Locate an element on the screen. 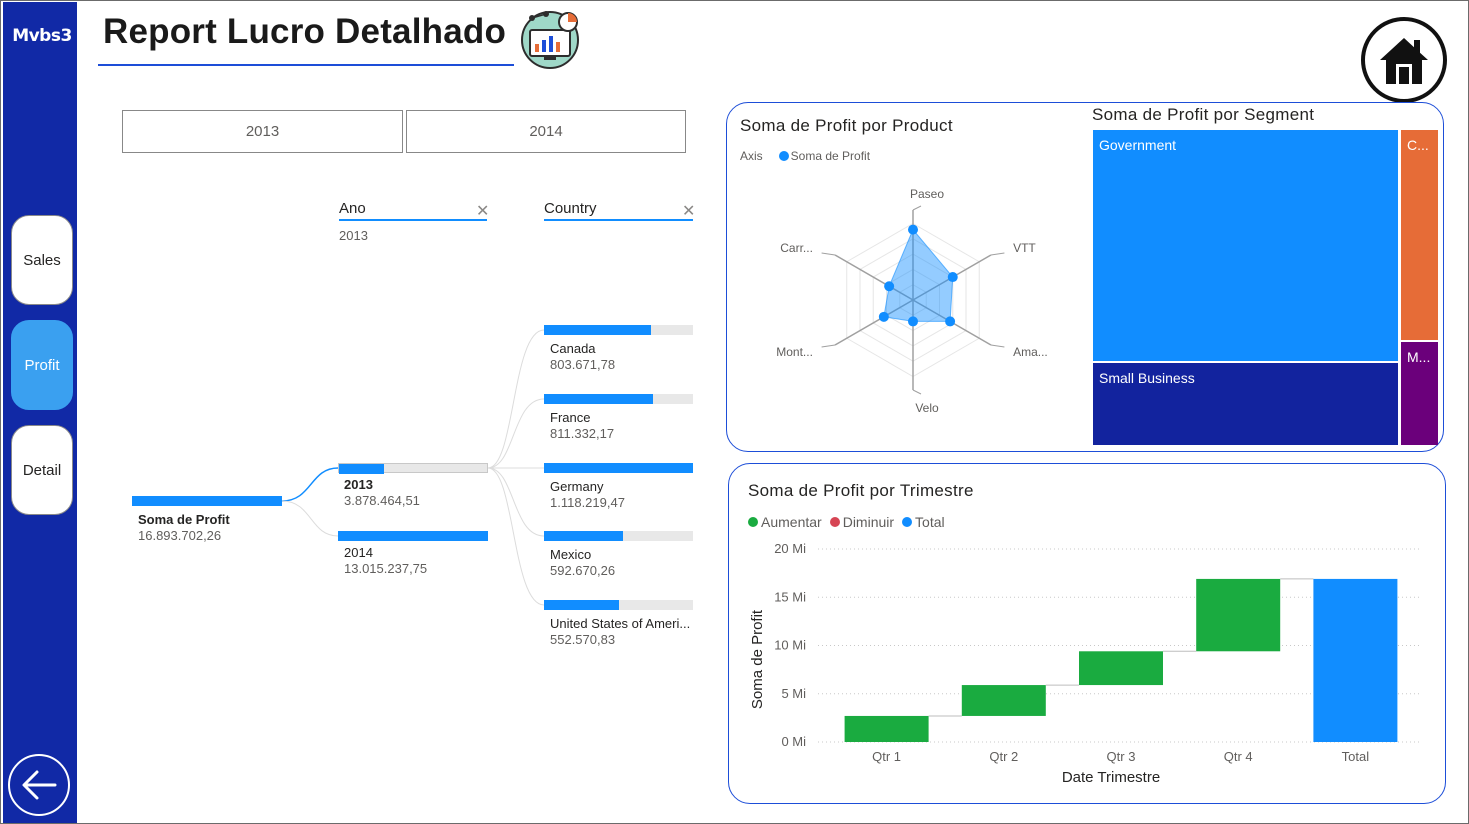 The width and height of the screenshot is (1469, 824). tree-level-selected-ano: 2013 is located at coordinates (353, 235).